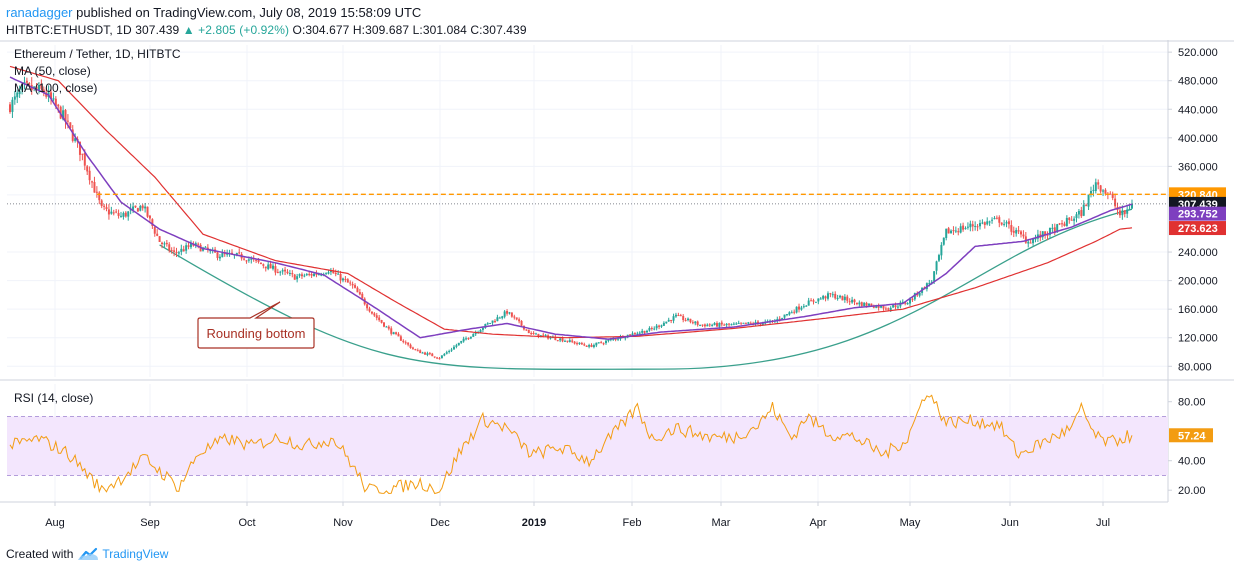 The height and width of the screenshot is (572, 1234). Describe the element at coordinates (256, 325) in the screenshot. I see `rounding-bottom-callout: Rounding bottom` at that location.